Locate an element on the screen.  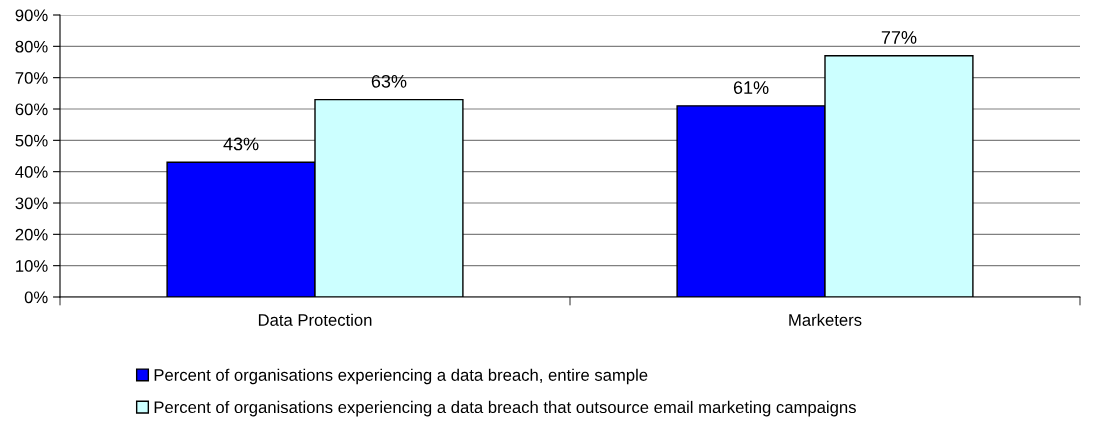
y-tick-label: 30% is located at coordinates (31, 203).